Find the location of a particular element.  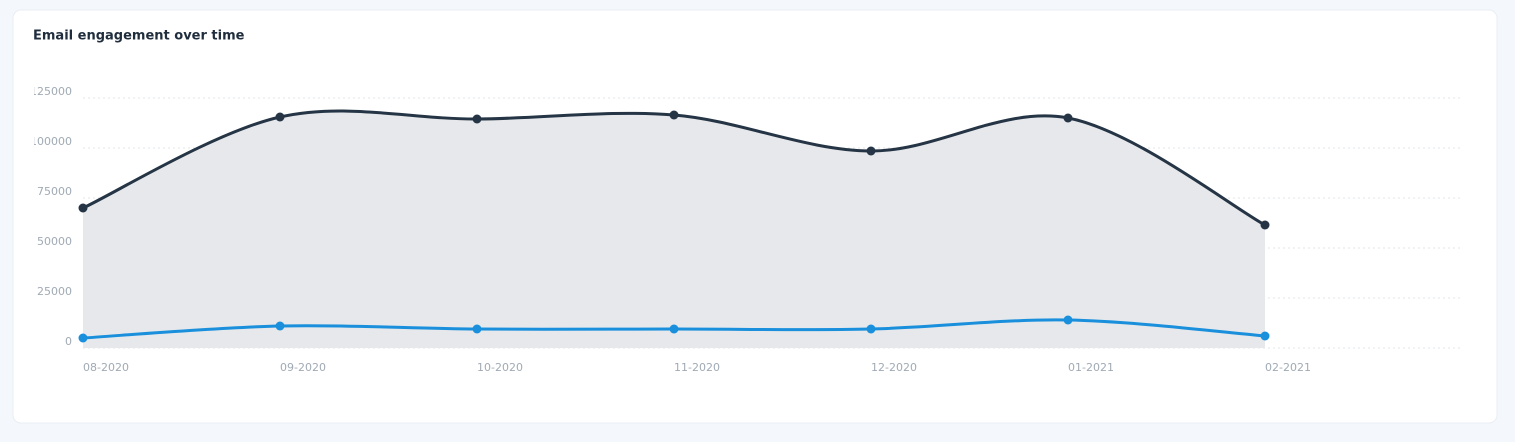

y-tick-label: 0 is located at coordinates (68, 341).